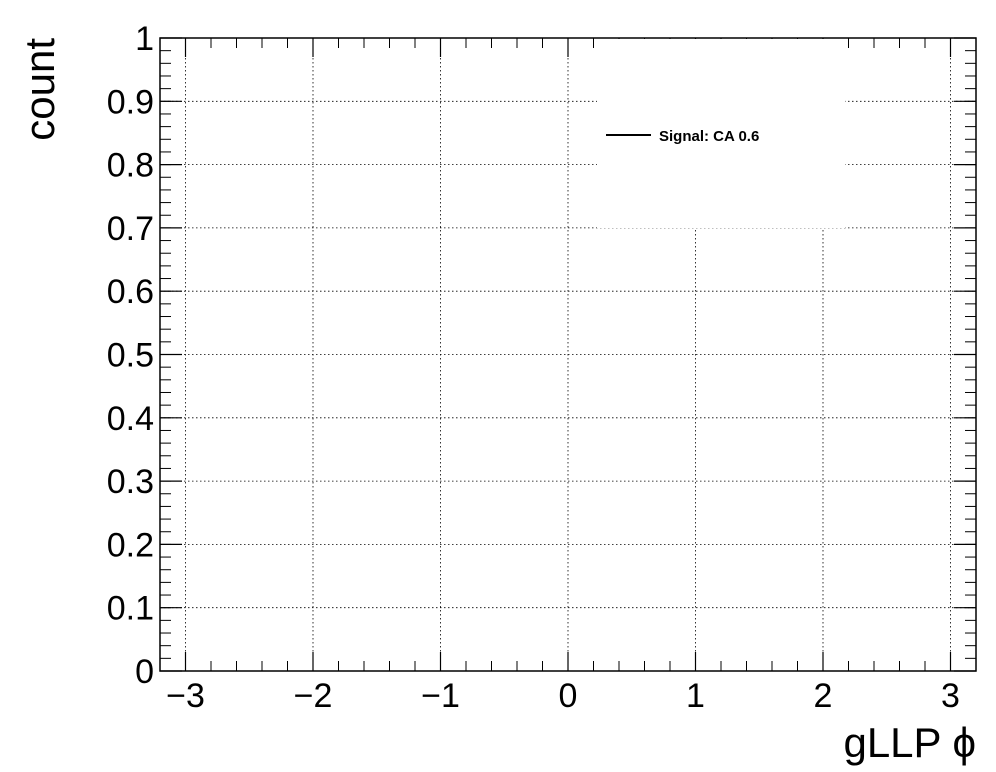 The width and height of the screenshot is (996, 772). What do you see at coordinates (440, 696) in the screenshot?
I see `x-tick-label: −1` at bounding box center [440, 696].